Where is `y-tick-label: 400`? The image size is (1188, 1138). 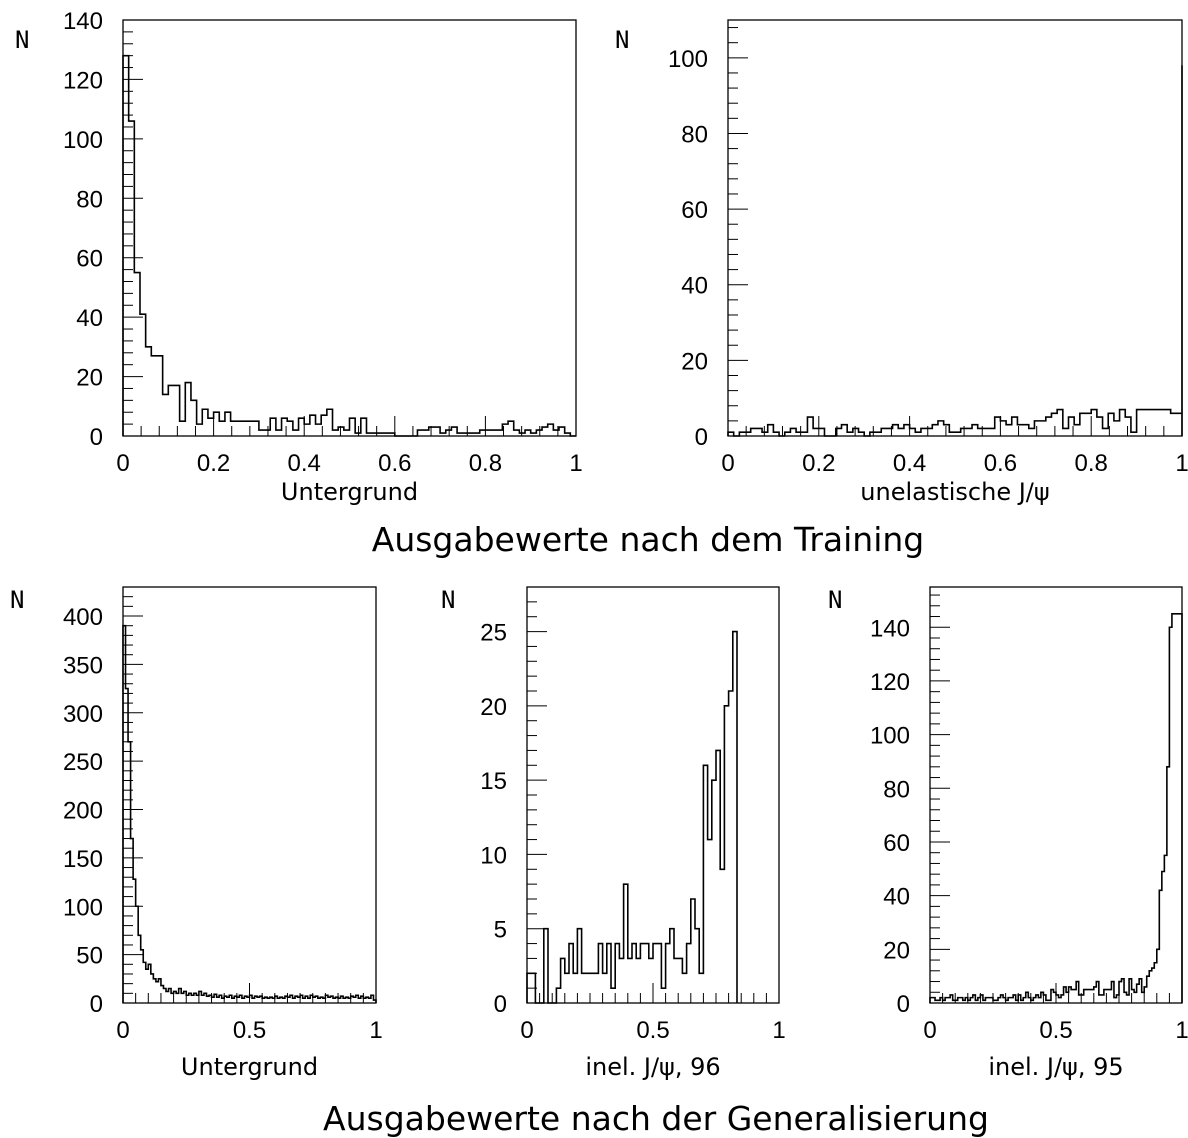
y-tick-label: 400 is located at coordinates (83, 617).